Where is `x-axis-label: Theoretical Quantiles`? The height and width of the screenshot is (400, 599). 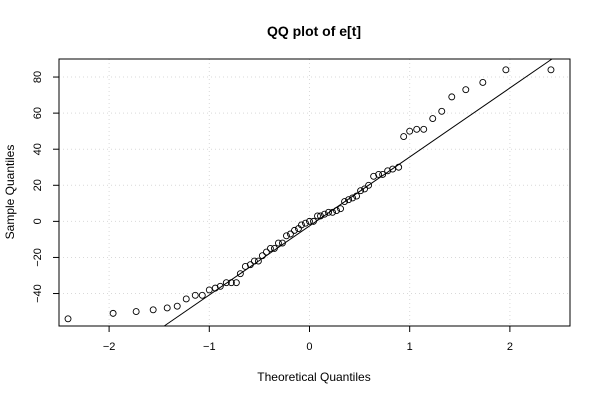 x-axis-label: Theoretical Quantiles is located at coordinates (313, 377).